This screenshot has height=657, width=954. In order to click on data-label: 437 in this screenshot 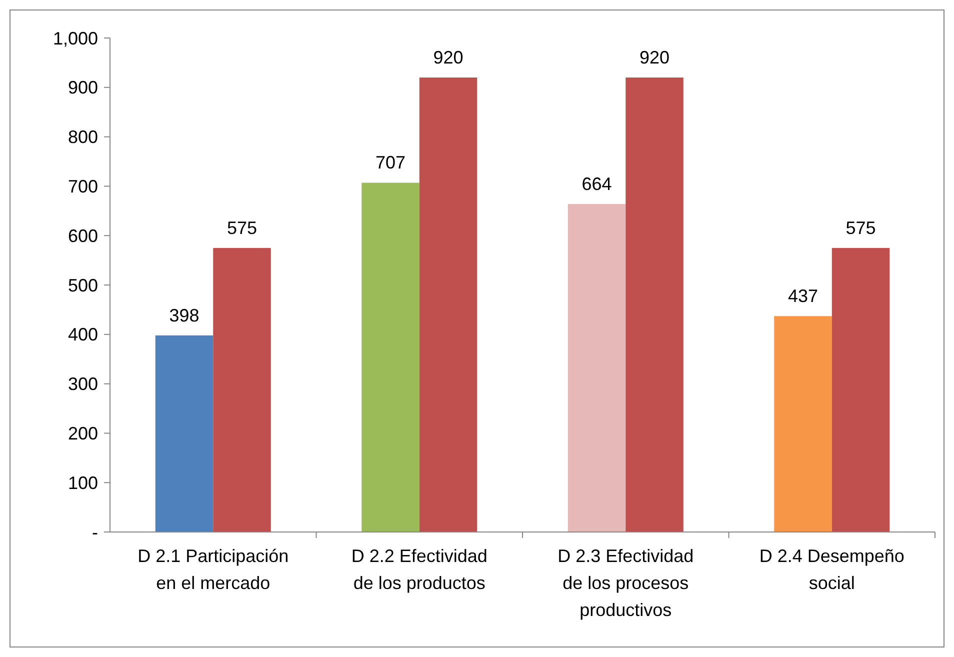, I will do `click(803, 296)`.